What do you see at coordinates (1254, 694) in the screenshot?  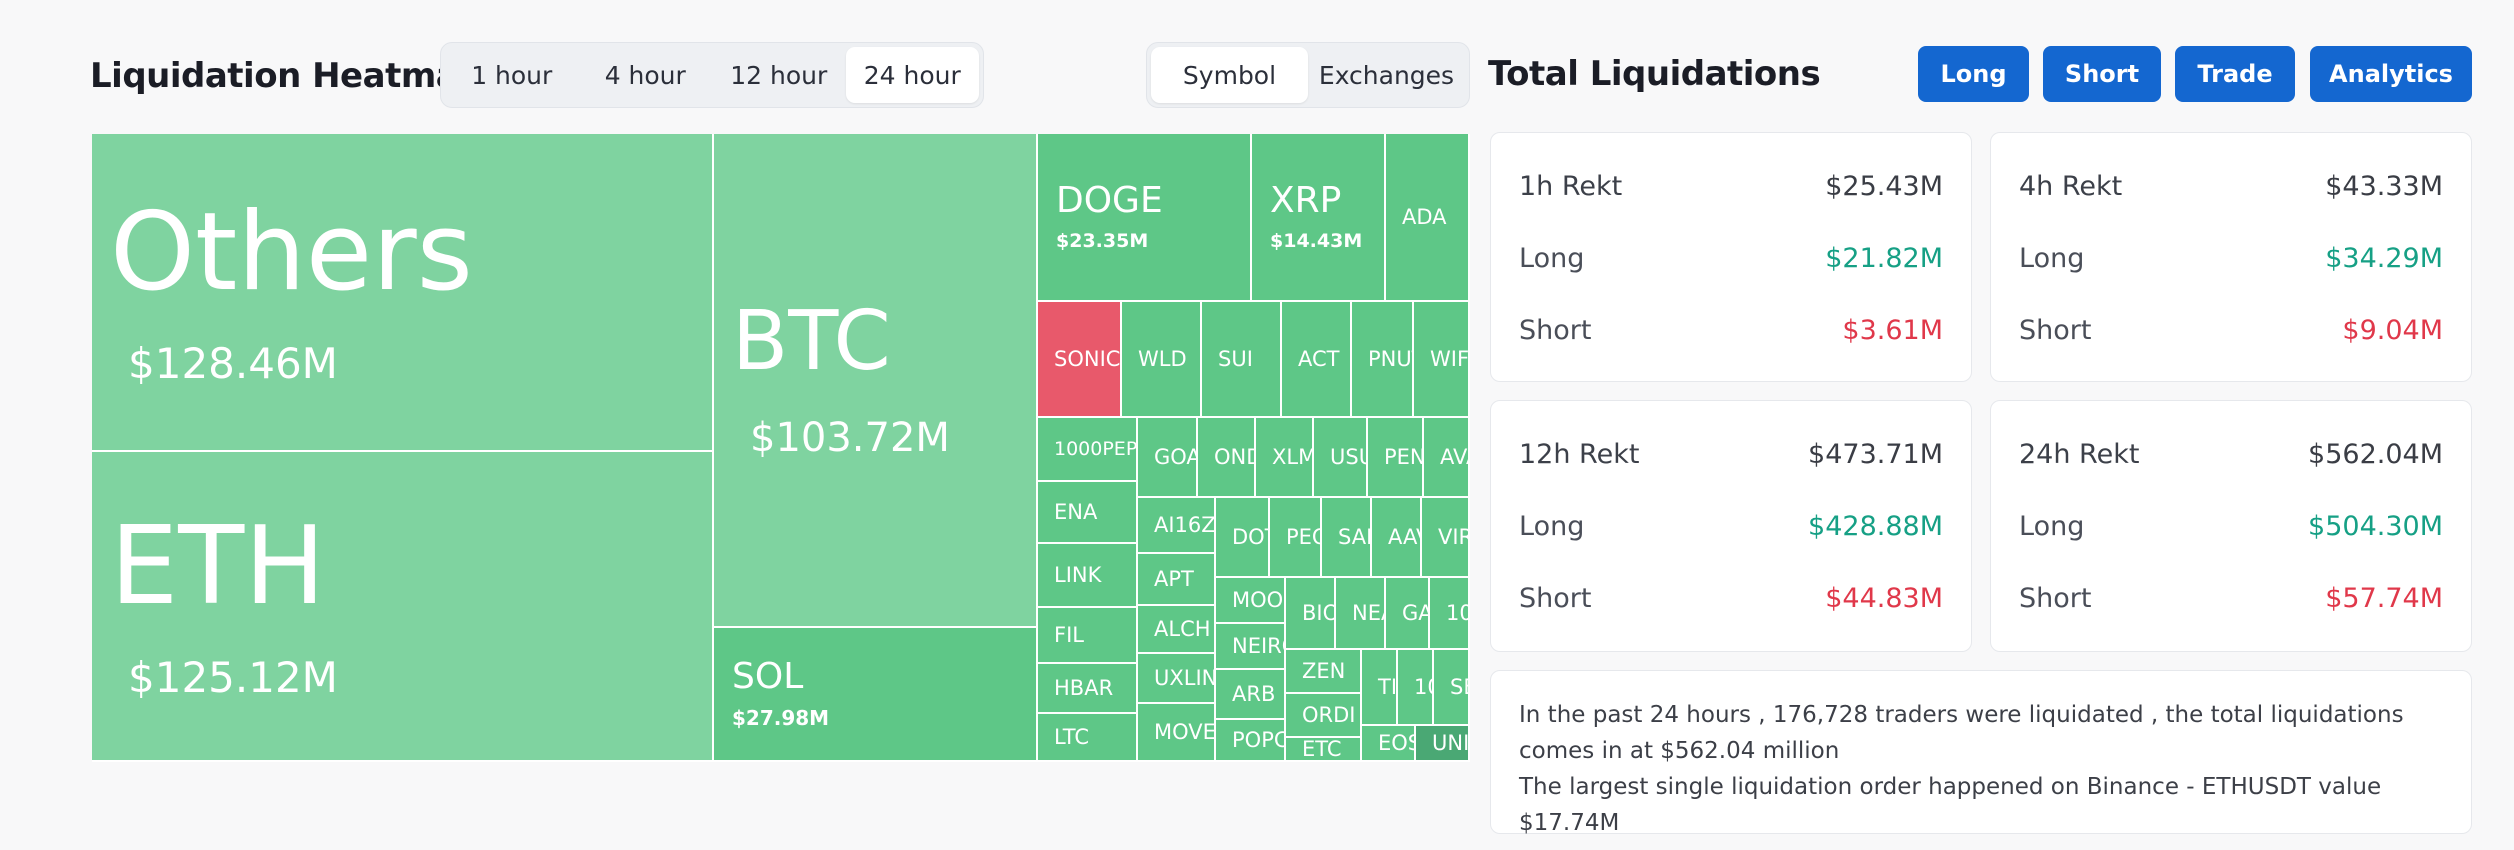 I see `tile-symbol: ARB` at bounding box center [1254, 694].